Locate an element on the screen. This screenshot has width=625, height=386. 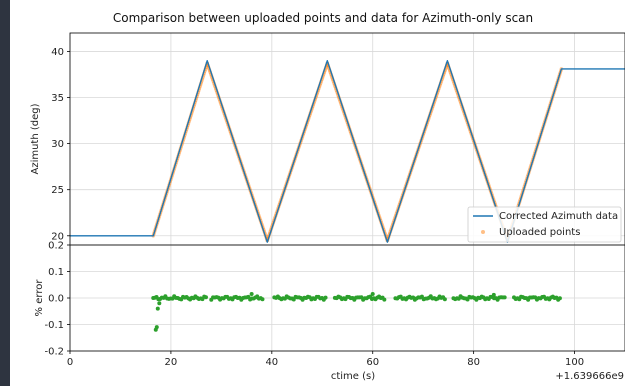
x-tick-label: 0 is located at coordinates (70, 362).